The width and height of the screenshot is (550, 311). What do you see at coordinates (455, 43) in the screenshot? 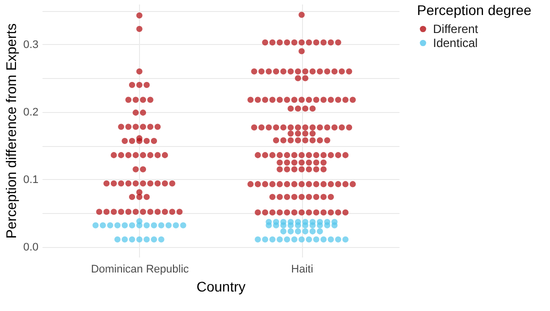
I see `legend-label: Identical` at bounding box center [455, 43].